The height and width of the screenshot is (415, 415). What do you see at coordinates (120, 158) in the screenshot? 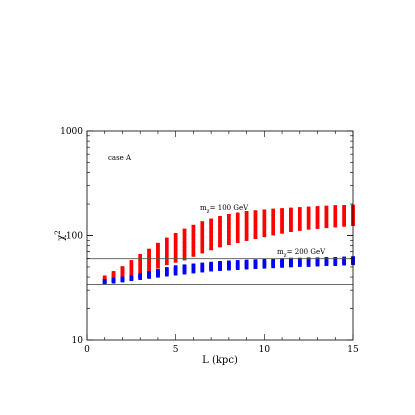
I see `case-annotation: case A` at bounding box center [120, 158].